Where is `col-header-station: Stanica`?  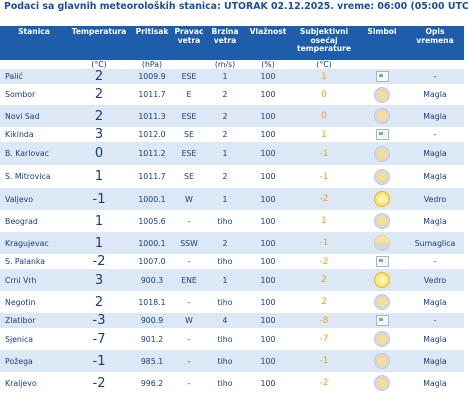 col-header-station: Stanica is located at coordinates (34, 43).